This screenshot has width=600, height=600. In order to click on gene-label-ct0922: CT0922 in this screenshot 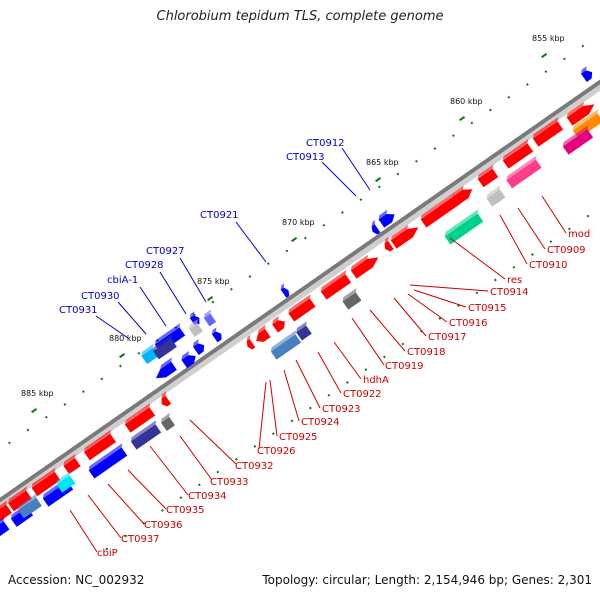, I will do `click(362, 394)`.